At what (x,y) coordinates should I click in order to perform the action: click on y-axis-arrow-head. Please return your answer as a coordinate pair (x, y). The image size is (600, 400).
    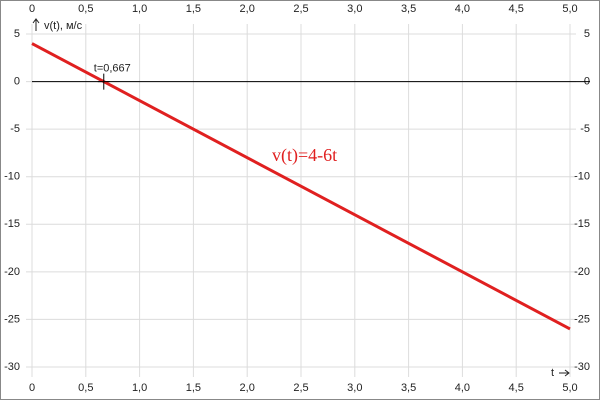
    Looking at the image, I should click on (36, 21).